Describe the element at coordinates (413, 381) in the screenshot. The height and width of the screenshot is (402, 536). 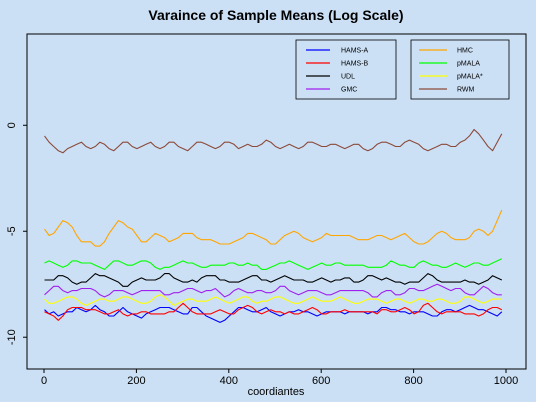
I see `x-tick-label: 800` at that location.